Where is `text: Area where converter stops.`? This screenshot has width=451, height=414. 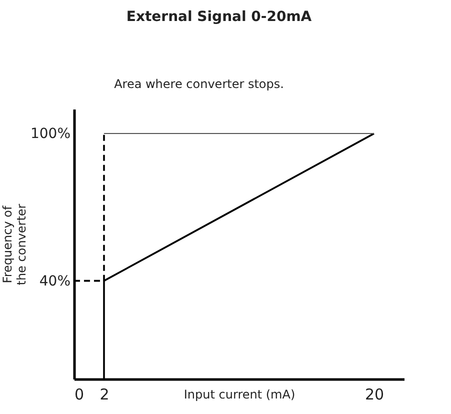
text: Area where converter stops. is located at coordinates (199, 84).